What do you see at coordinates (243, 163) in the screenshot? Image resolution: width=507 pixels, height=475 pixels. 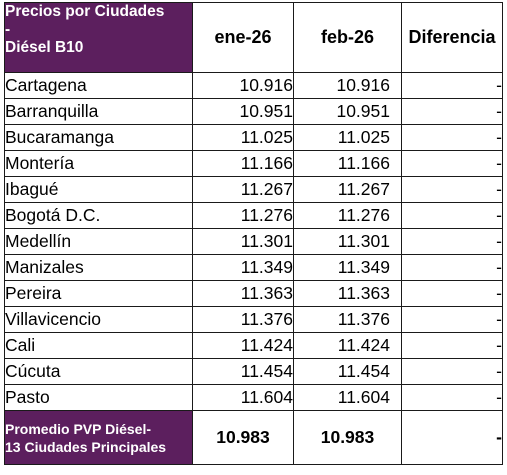 I see `jan-price-cell: 11.166` at bounding box center [243, 163].